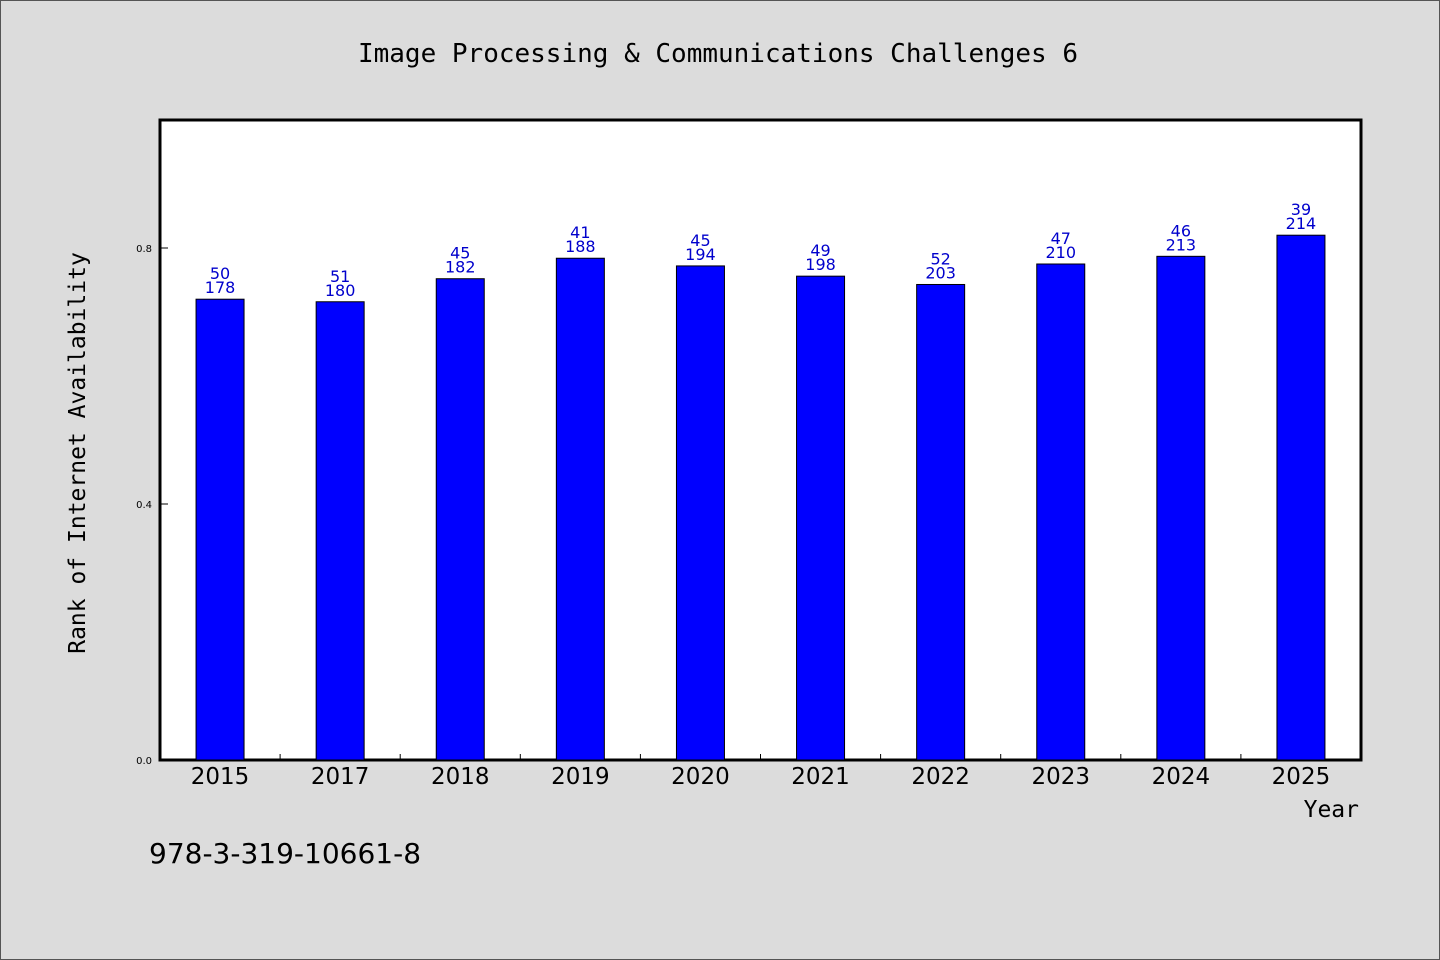 This screenshot has width=1440, height=960. I want to click on bar-label-bottom: 194, so click(700, 254).